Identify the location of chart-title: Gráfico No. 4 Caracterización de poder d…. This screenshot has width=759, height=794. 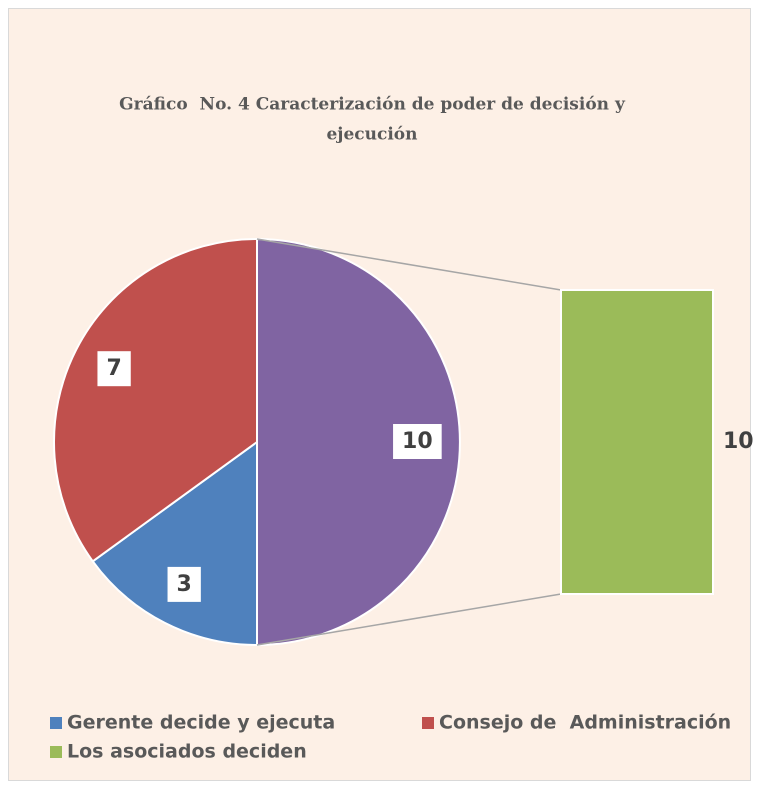
(372, 105).